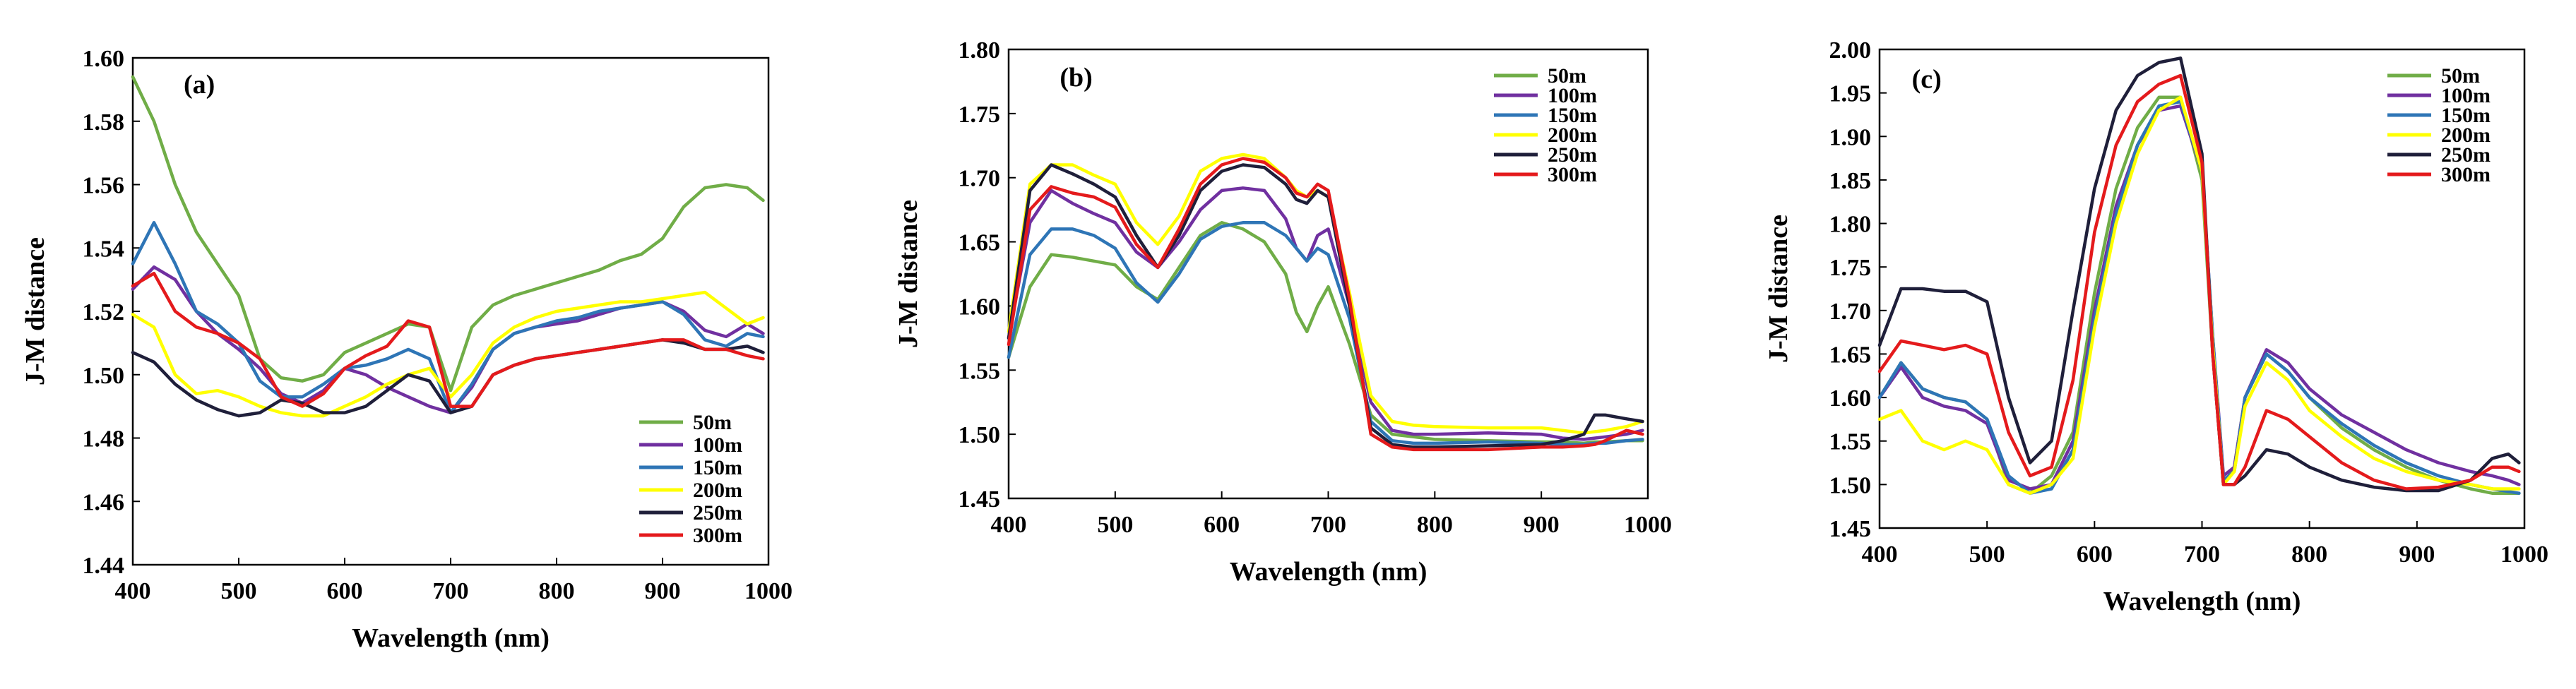  I want to click on y-tick-label: 1.90, so click(1850, 137).